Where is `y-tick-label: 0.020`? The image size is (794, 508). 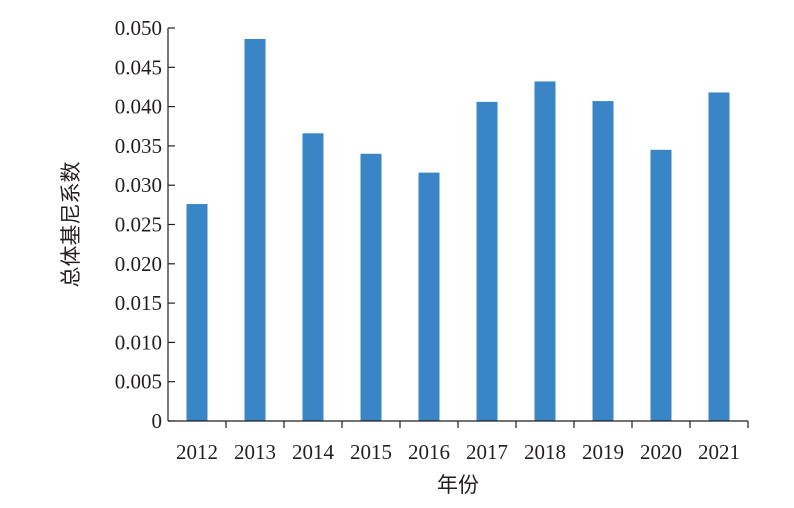
y-tick-label: 0.020 is located at coordinates (138, 264).